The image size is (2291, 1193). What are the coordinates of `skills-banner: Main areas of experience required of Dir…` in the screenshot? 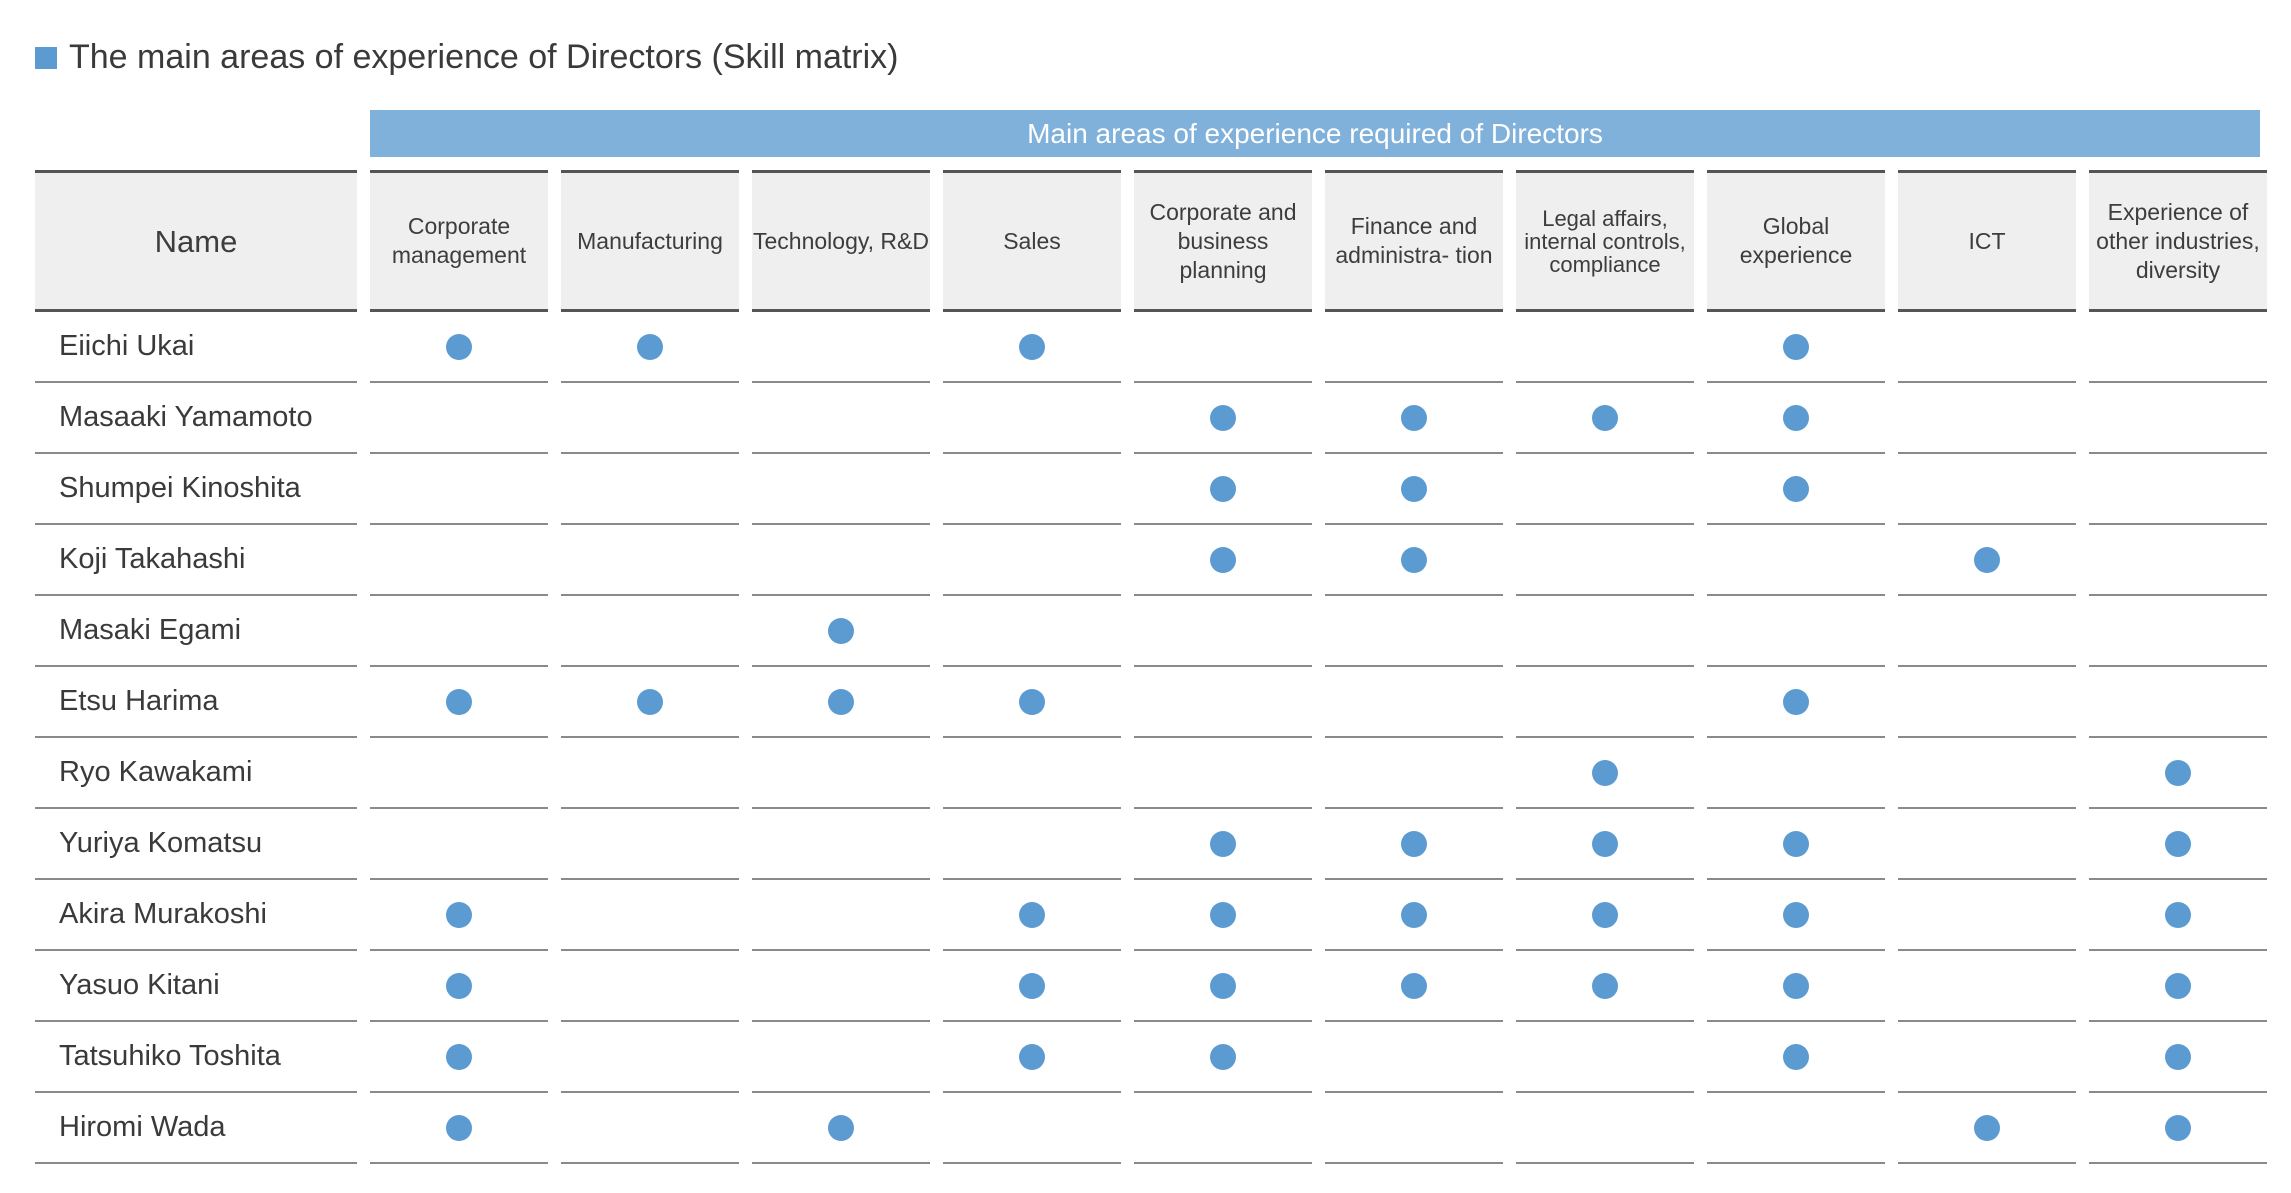 It's located at (1315, 133).